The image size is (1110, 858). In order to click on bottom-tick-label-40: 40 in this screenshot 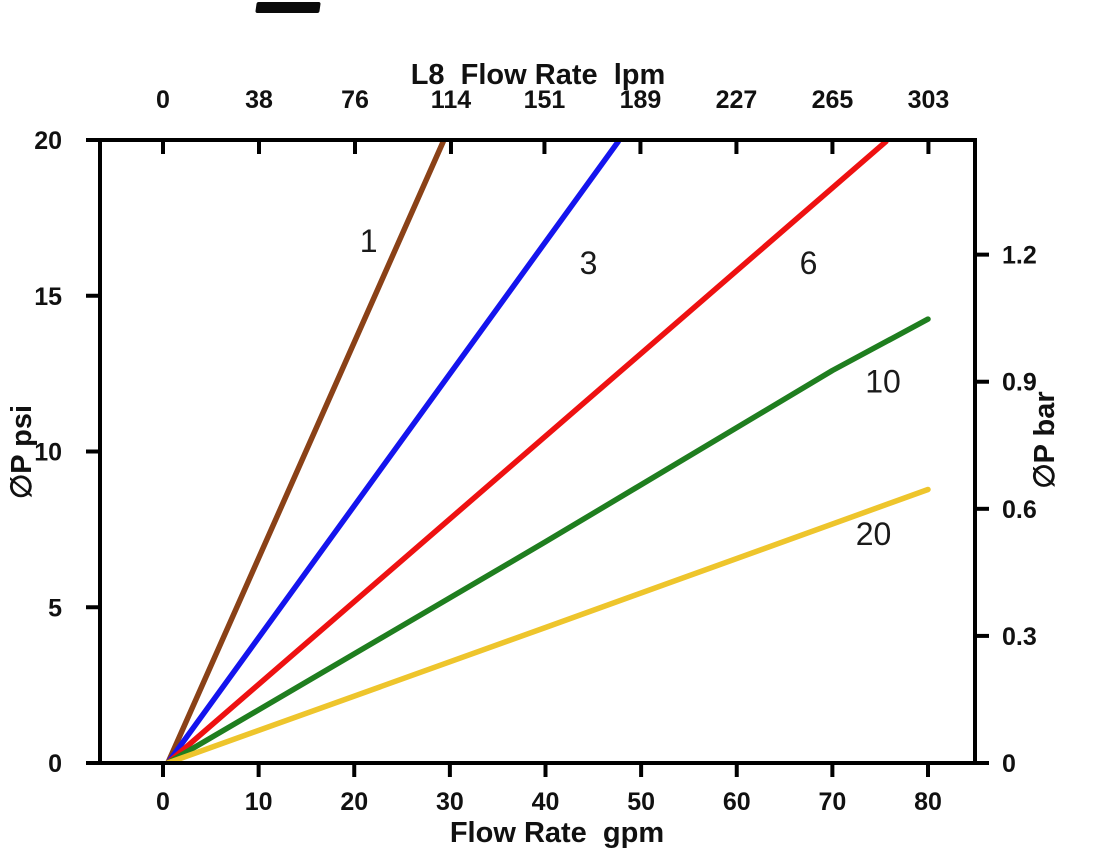, I will do `click(546, 802)`.